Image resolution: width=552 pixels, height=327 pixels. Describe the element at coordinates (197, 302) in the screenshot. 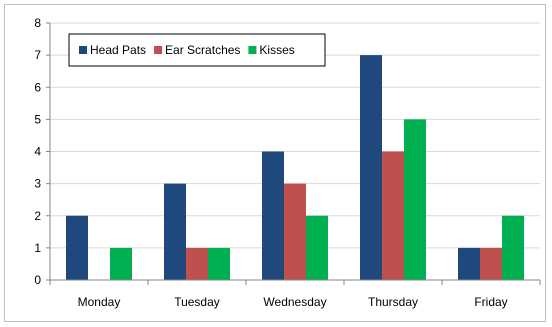

I see `x-tick-label: Tuesday` at that location.